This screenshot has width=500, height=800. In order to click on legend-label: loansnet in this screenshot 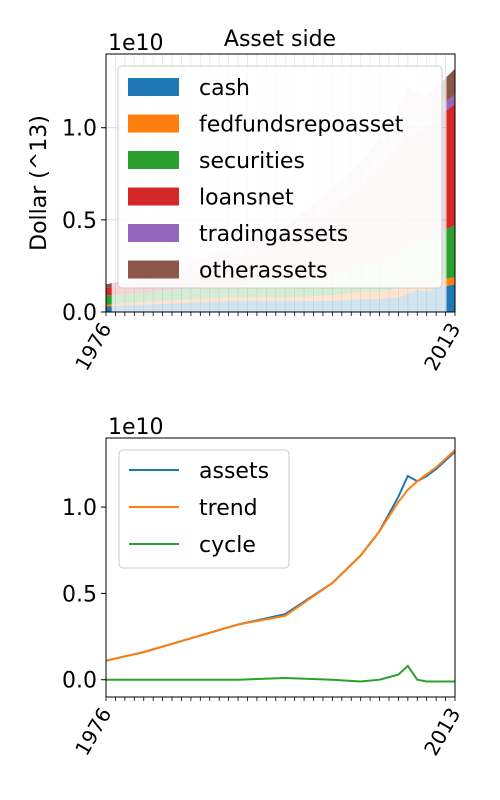, I will do `click(246, 198)`.